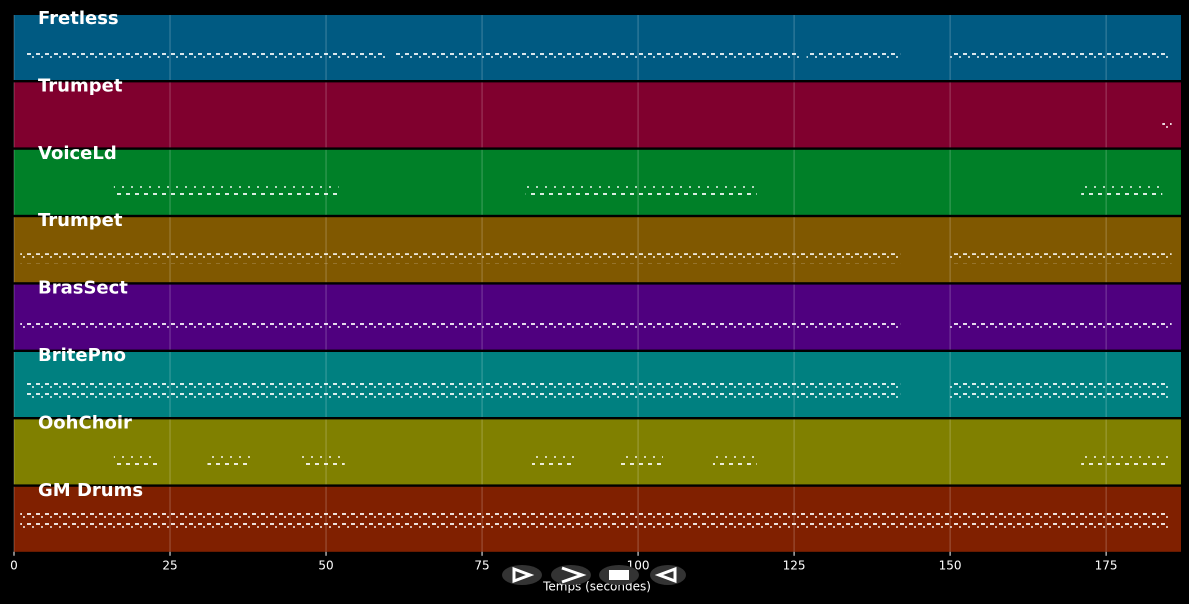 This screenshot has width=1189, height=604. Describe the element at coordinates (85, 422) in the screenshot. I see `track-label: OohChoir` at that location.